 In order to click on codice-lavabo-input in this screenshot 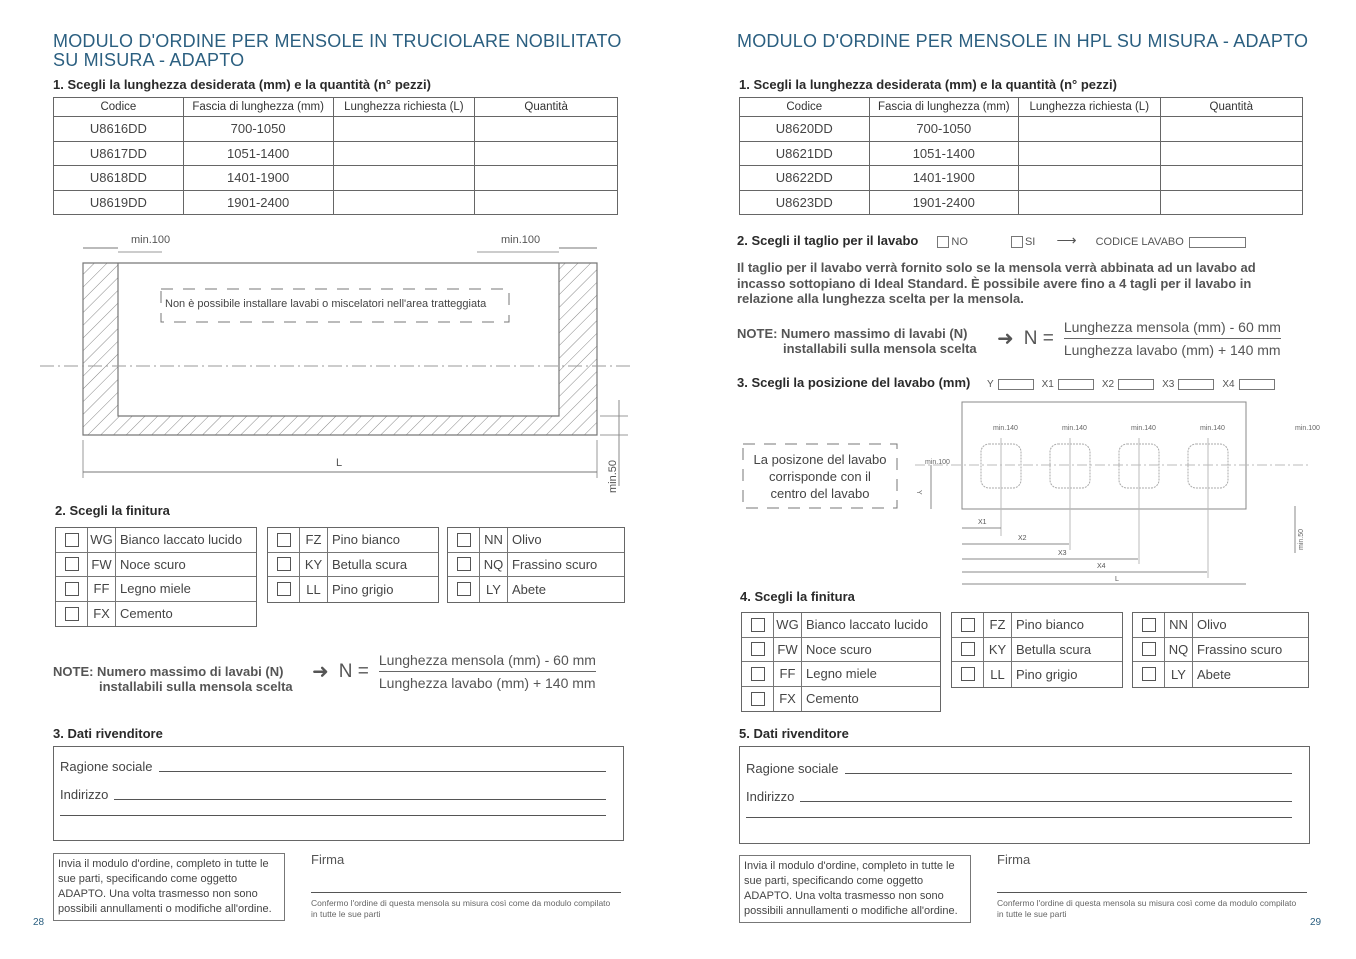, I will do `click(1217, 242)`.